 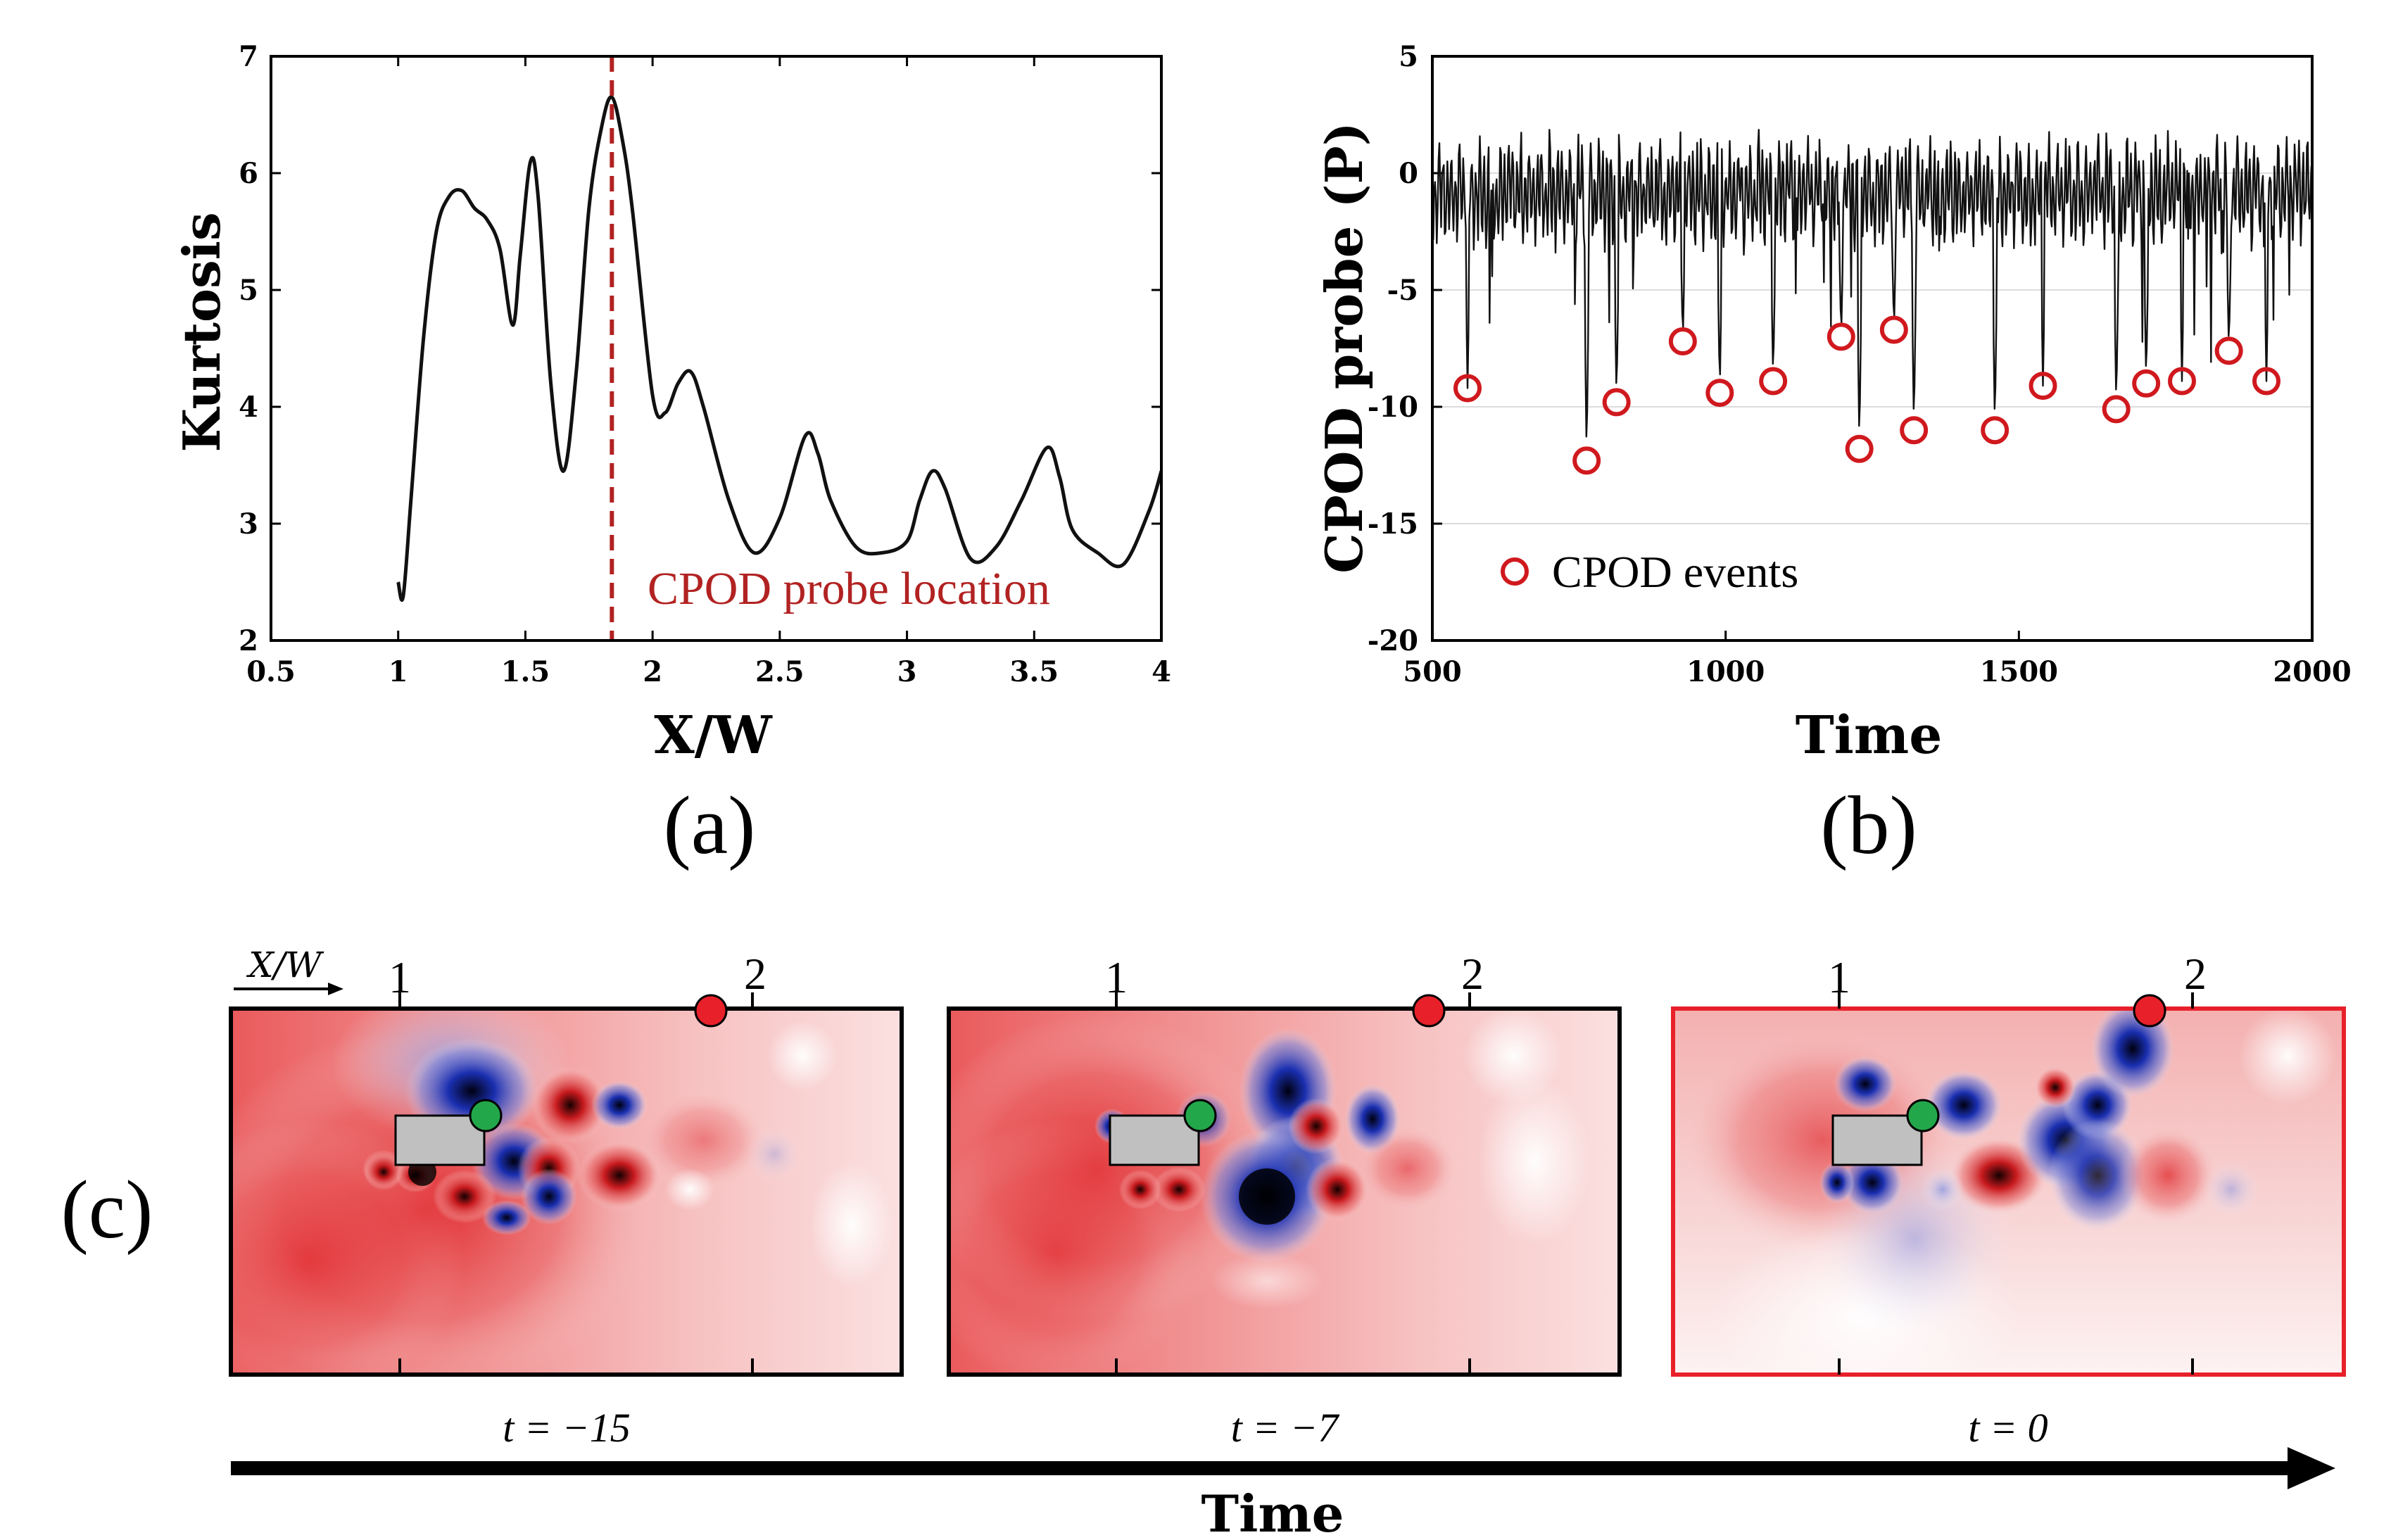 I want to click on snapshot-frame-1: 1 2 t = −7, so click(x=1284, y=1200).